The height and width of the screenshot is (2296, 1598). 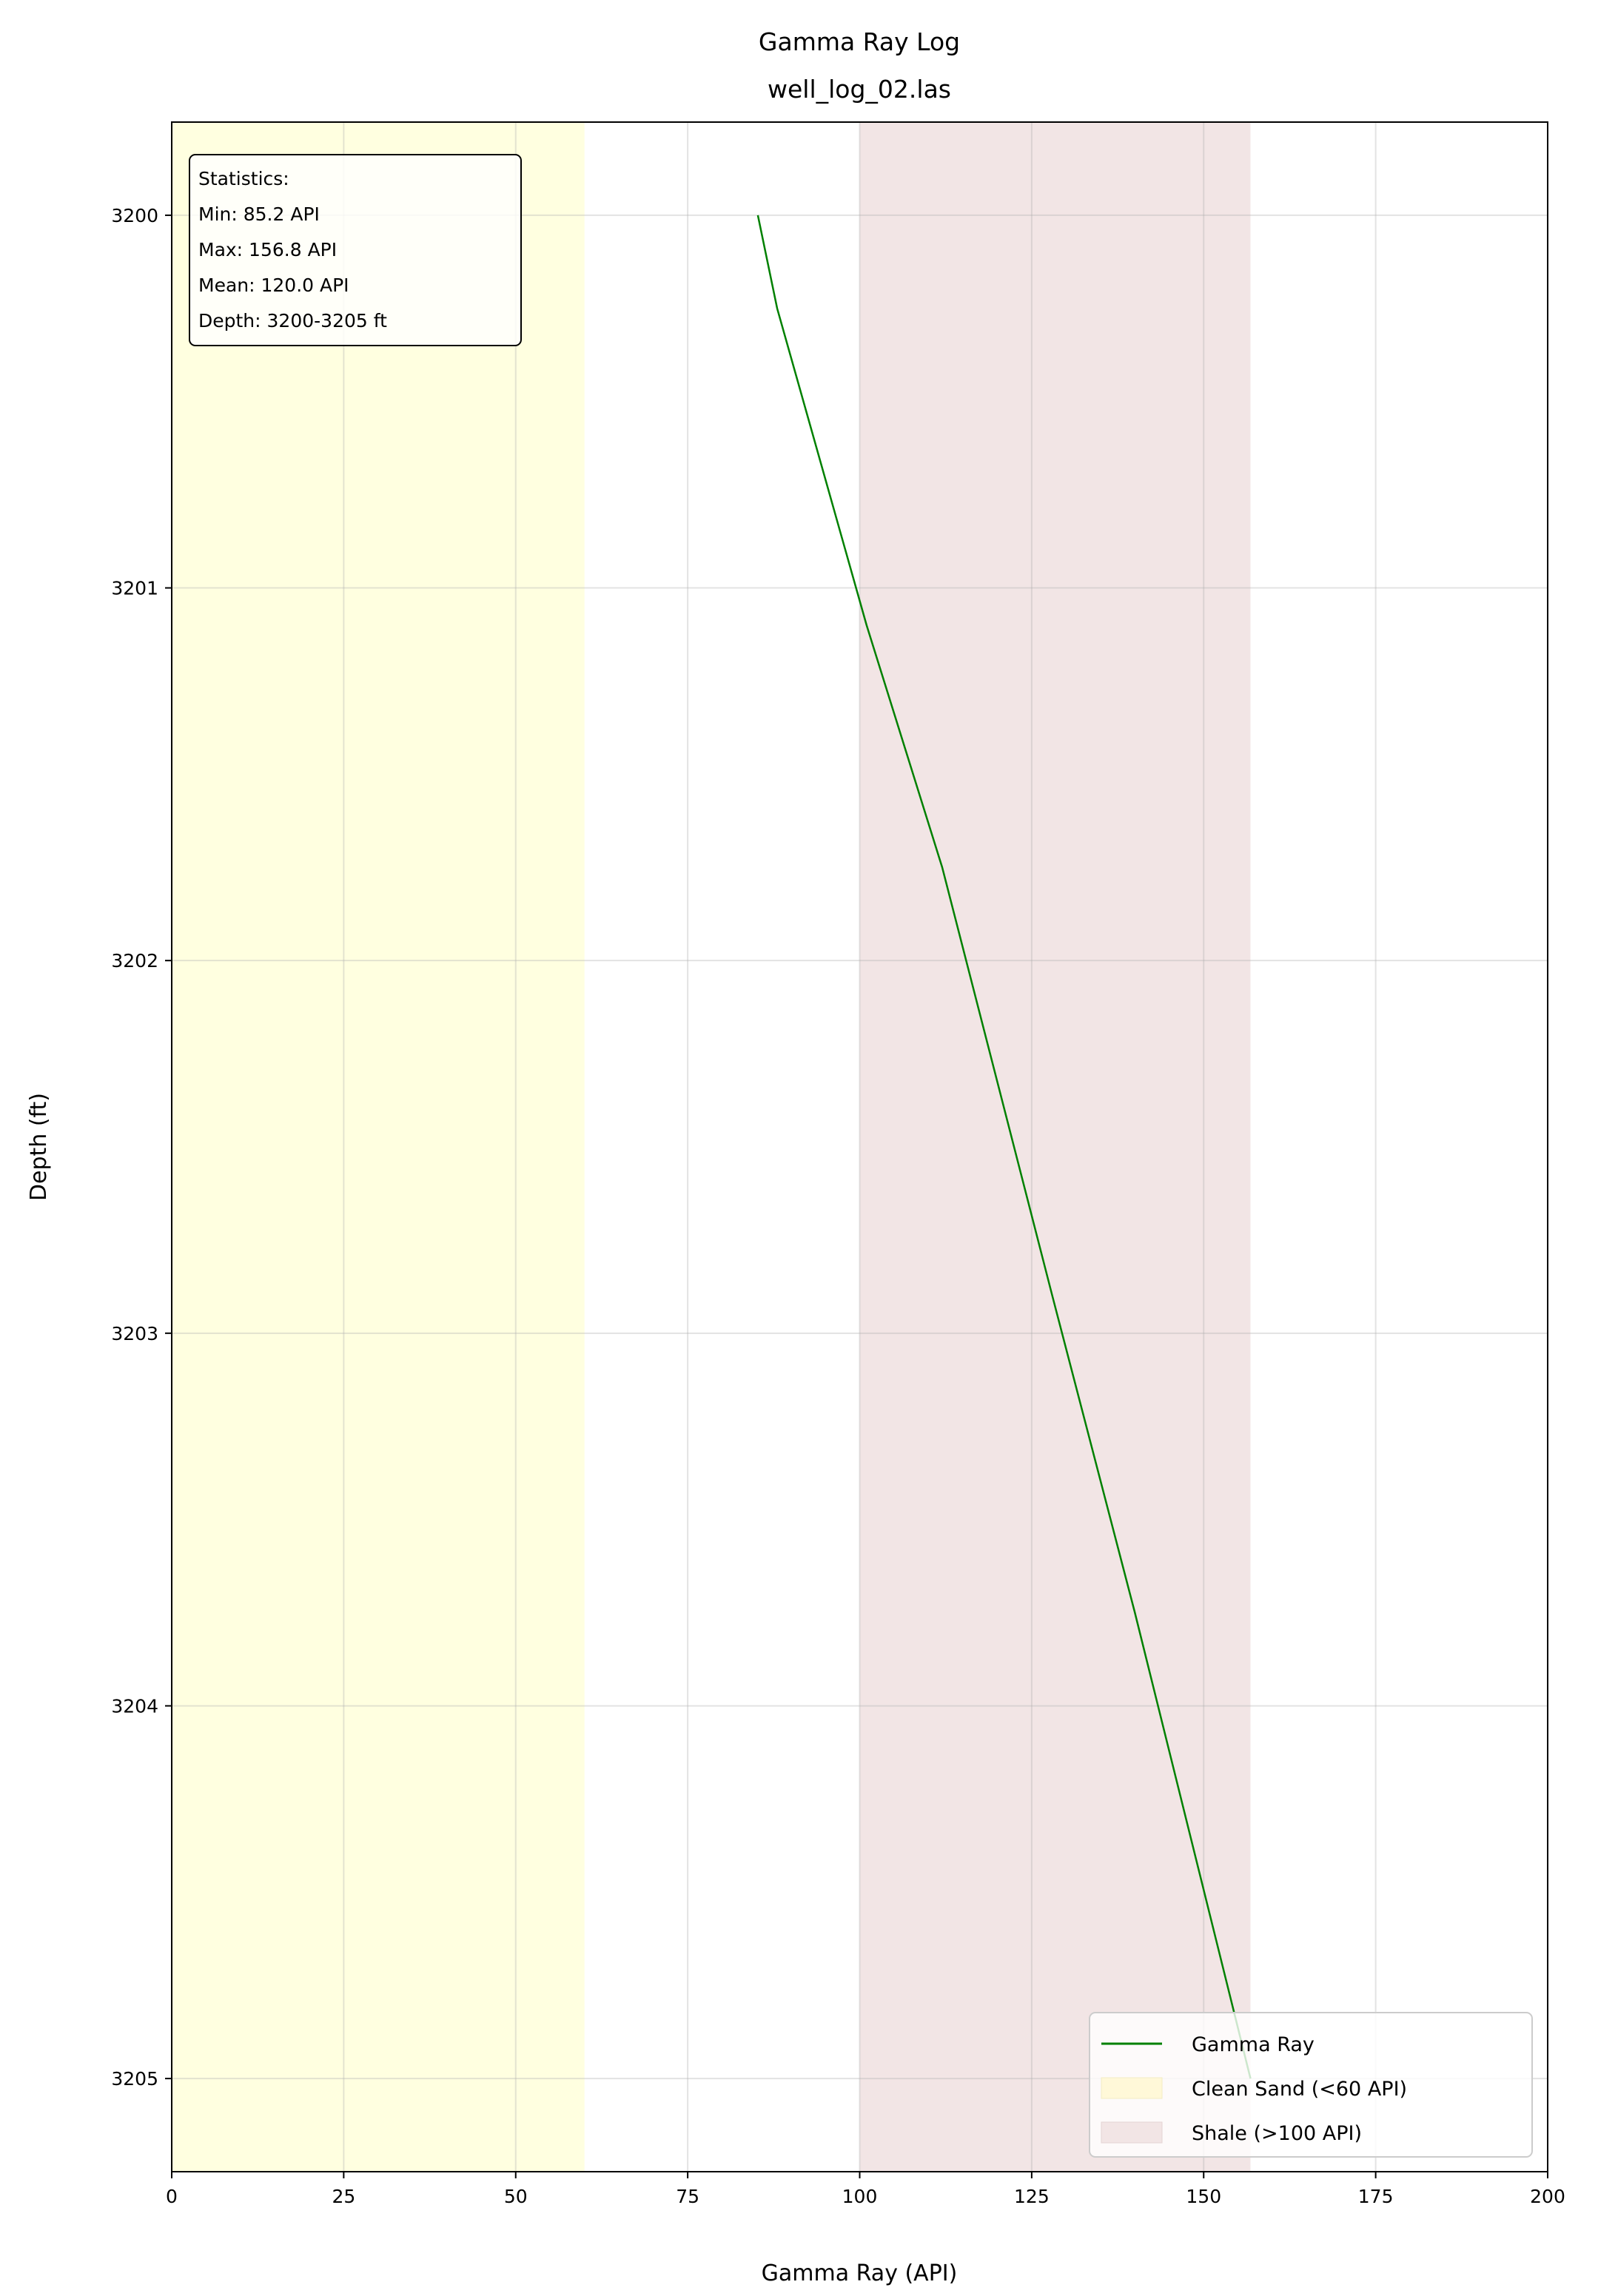 What do you see at coordinates (134, 2079) in the screenshot?
I see `y-tick-label: 3205` at bounding box center [134, 2079].